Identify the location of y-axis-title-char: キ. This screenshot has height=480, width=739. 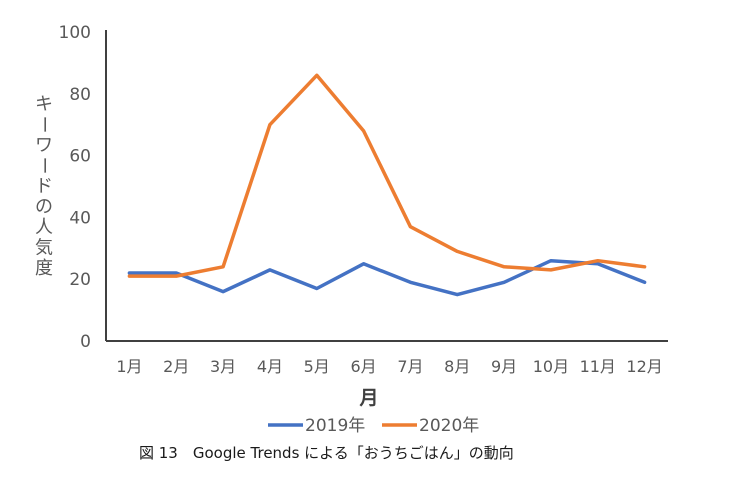
(44, 104).